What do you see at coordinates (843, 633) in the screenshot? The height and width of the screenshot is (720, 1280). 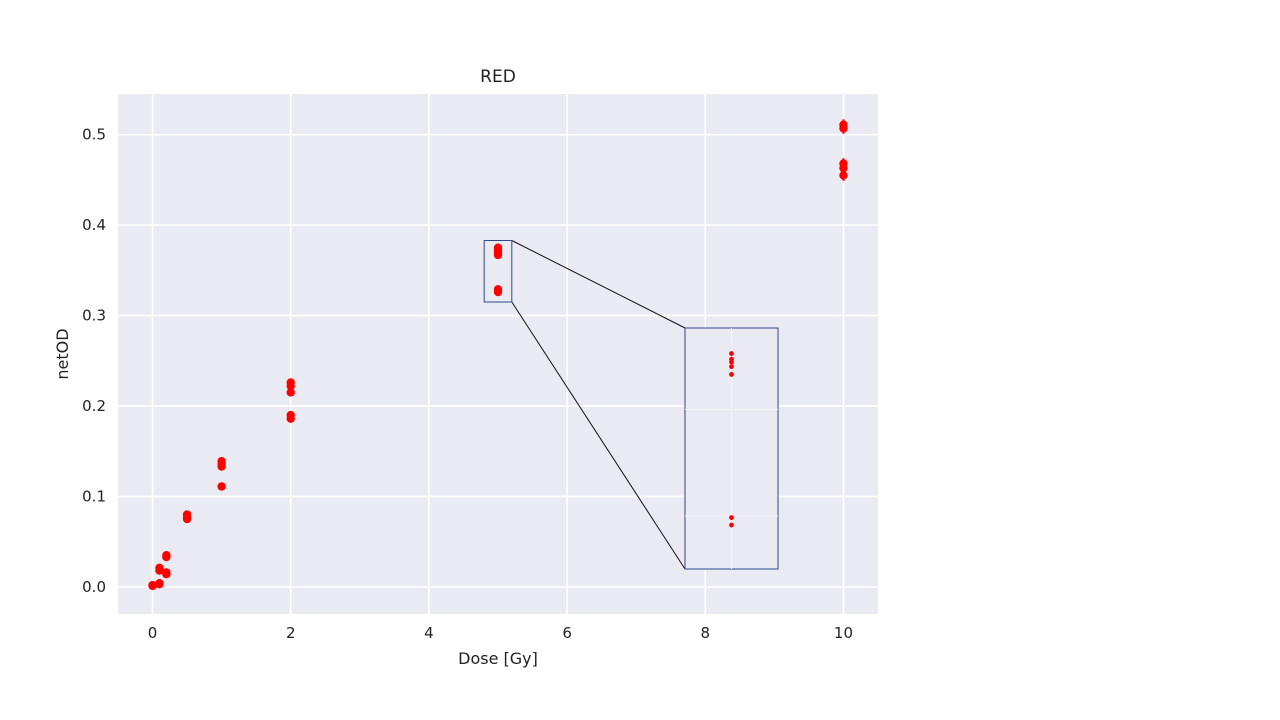 I see `x-tick-label: 10` at bounding box center [843, 633].